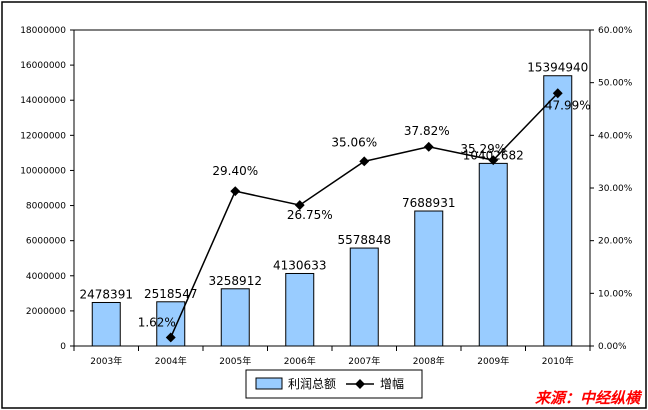 The width and height of the screenshot is (648, 410). What do you see at coordinates (427, 131) in the screenshot?
I see `line-value-label: 37.82%` at bounding box center [427, 131].